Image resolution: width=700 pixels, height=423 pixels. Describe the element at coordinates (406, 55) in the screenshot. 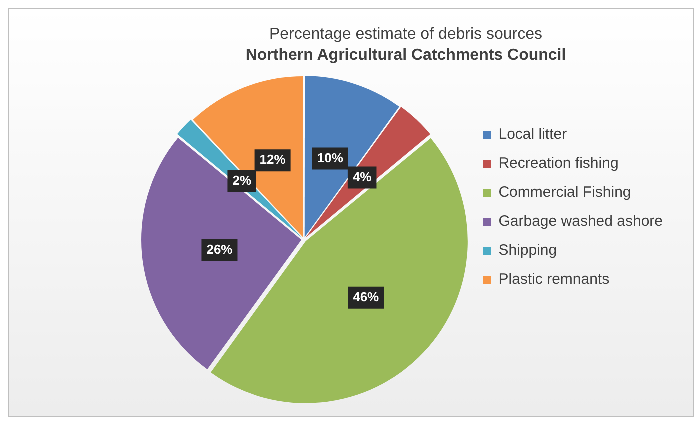

I see `chart-subtitle: Northern Agricultural Catchments Council` at that location.